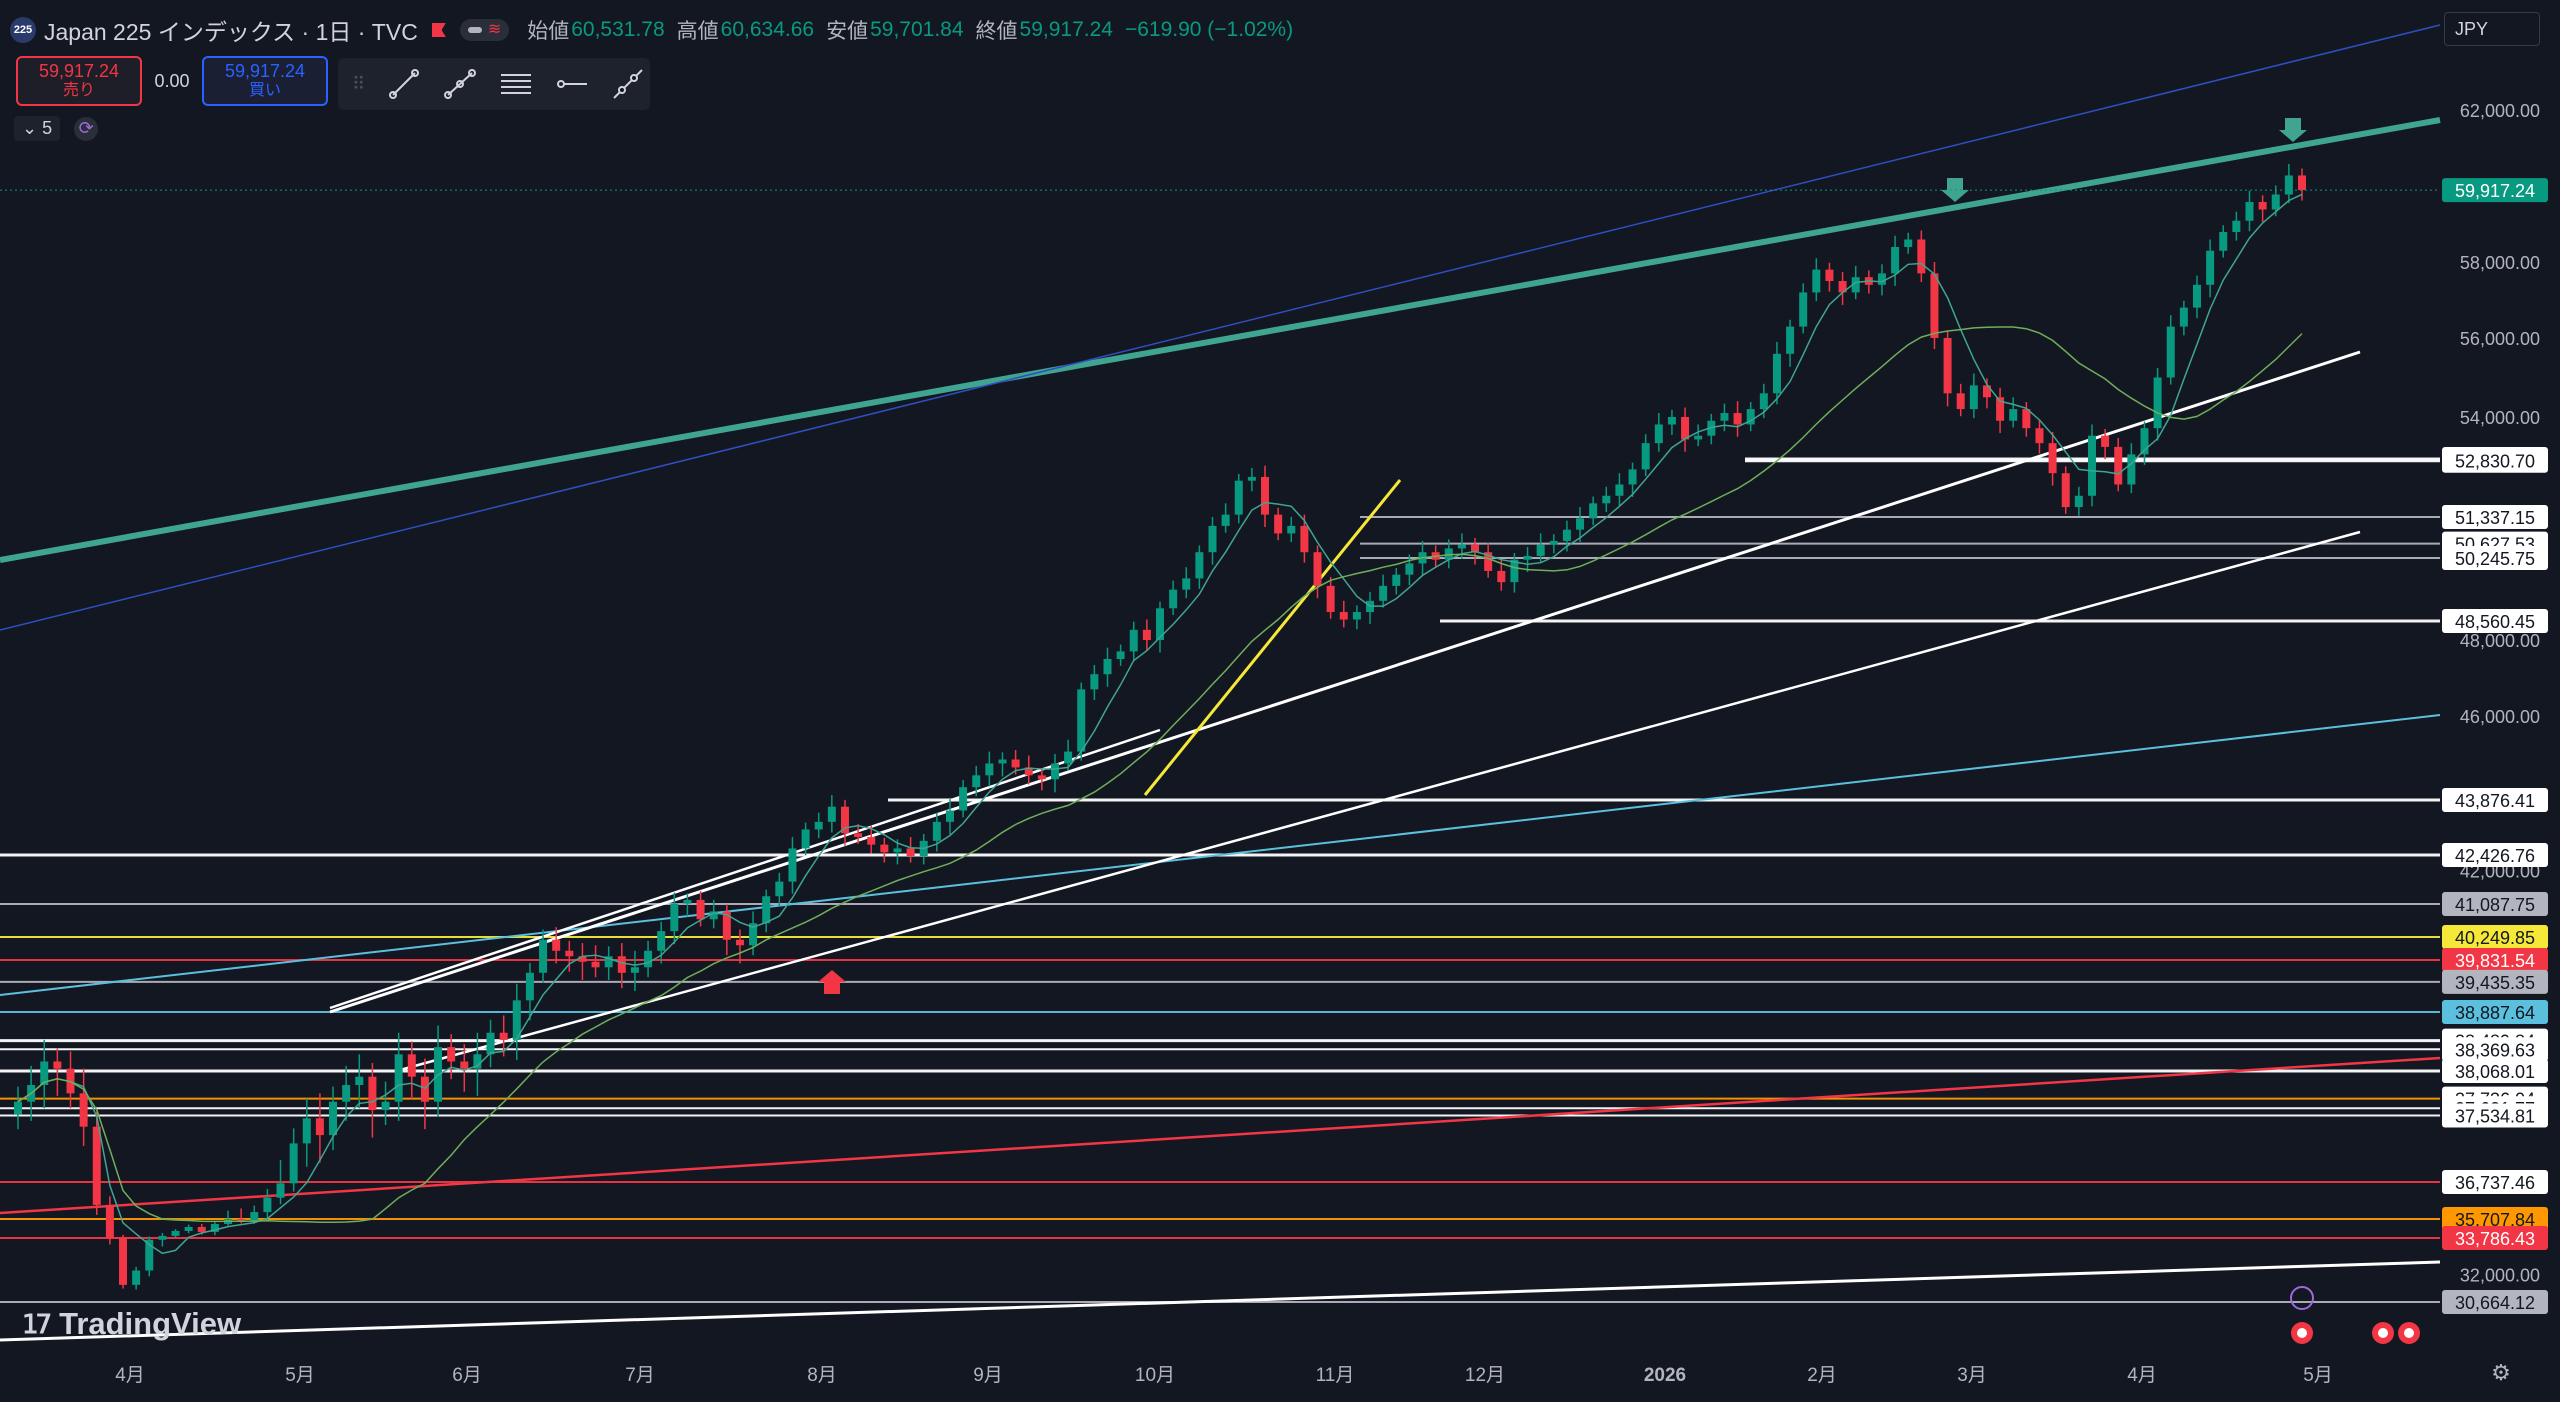 Image resolution: width=2560 pixels, height=1402 pixels. I want to click on alert-icon, so click(2302, 1298).